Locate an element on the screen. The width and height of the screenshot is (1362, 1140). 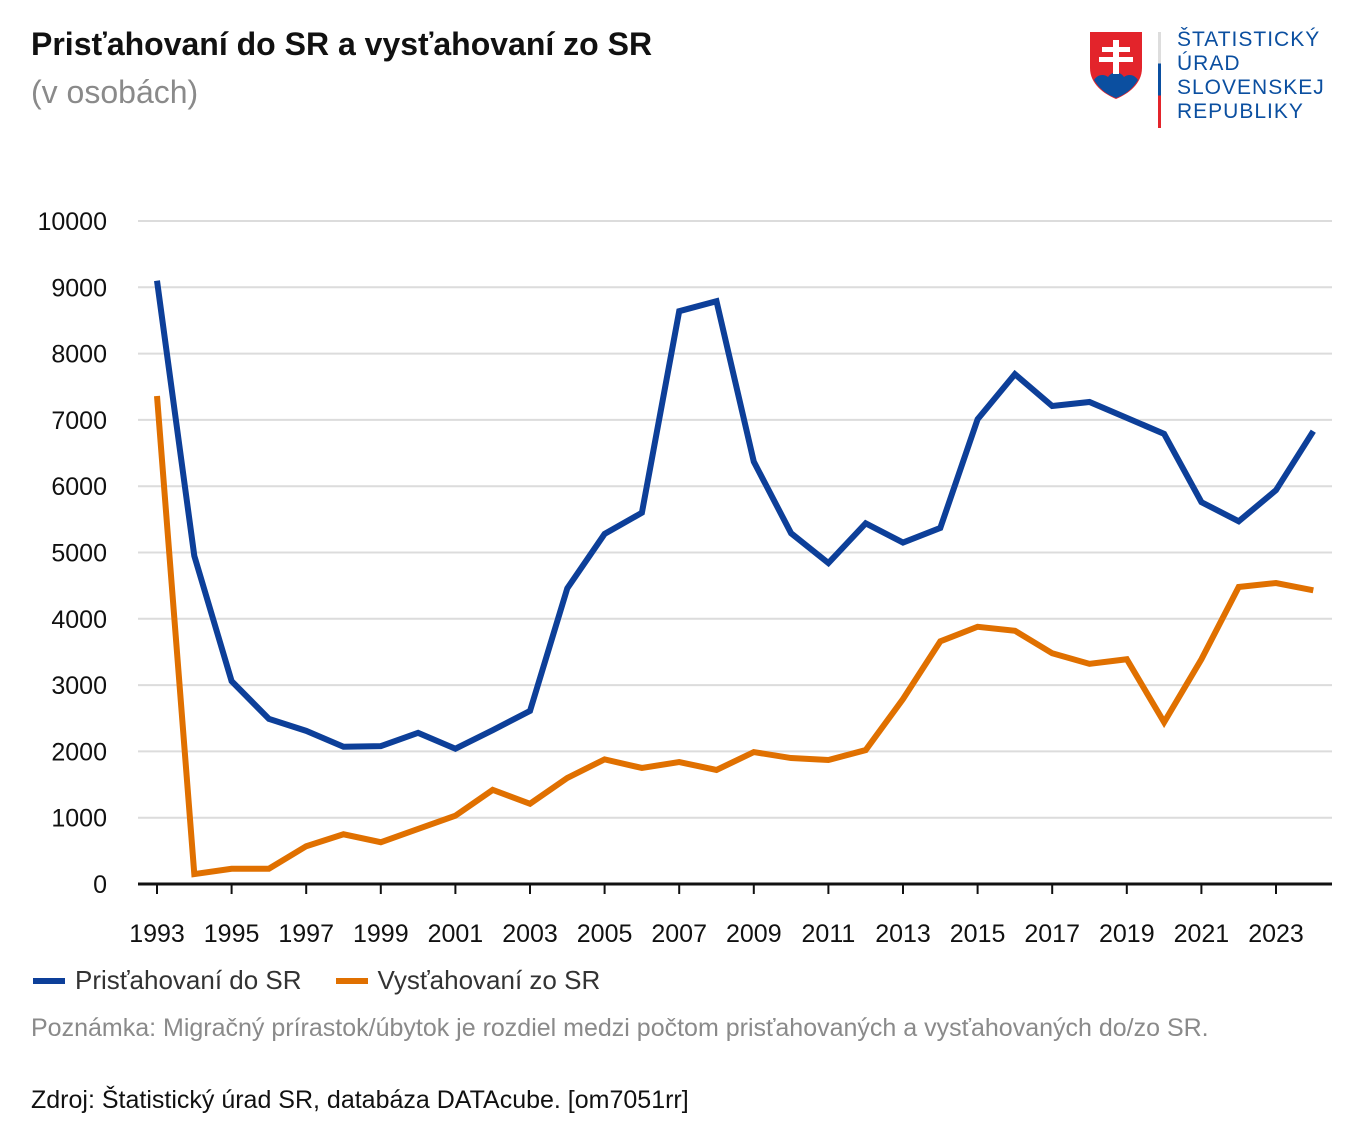
x-tick-label: 2005 is located at coordinates (605, 934).